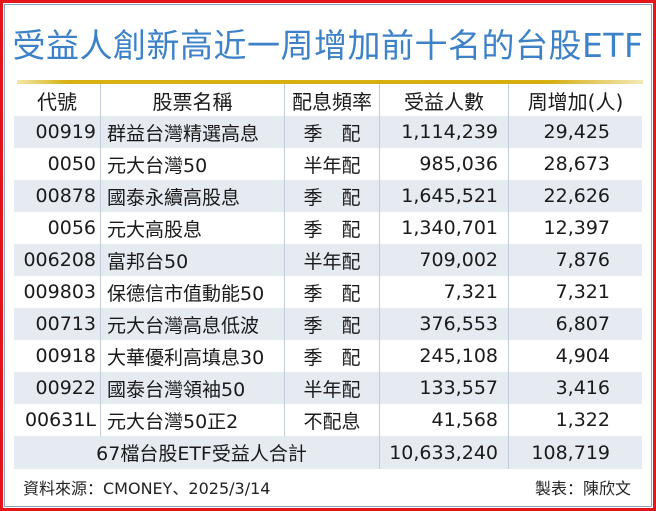 Image resolution: width=656 pixels, height=511 pixels. Describe the element at coordinates (192, 388) in the screenshot. I see `cell-name: 國泰台灣領袖50` at that location.